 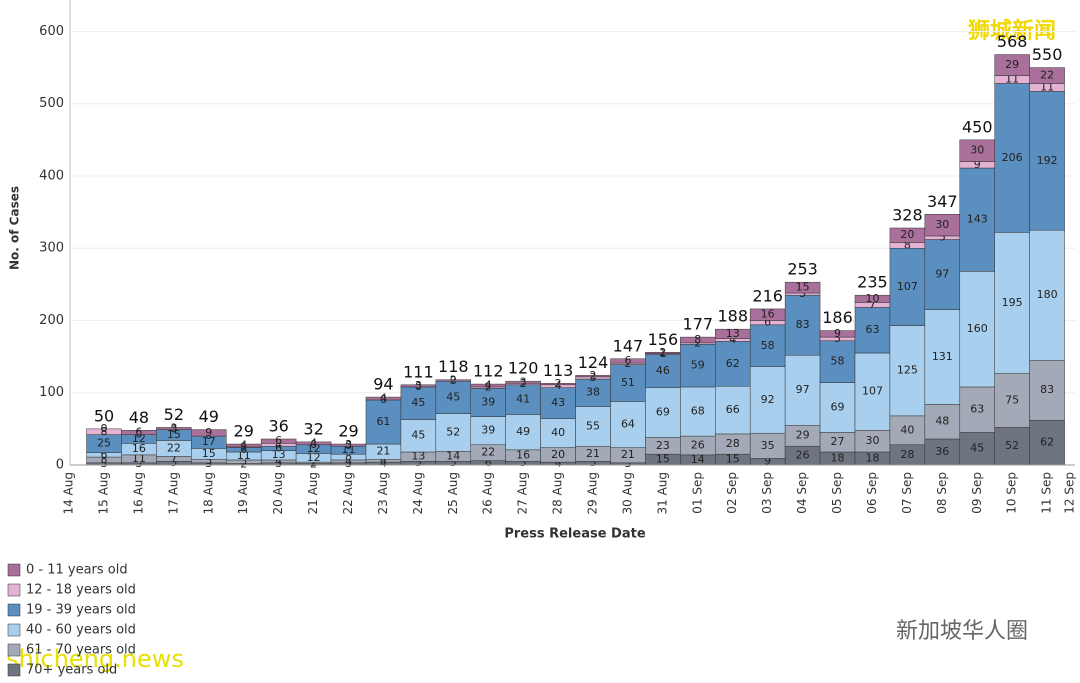 I want to click on total-label: 32, so click(x=313, y=428).